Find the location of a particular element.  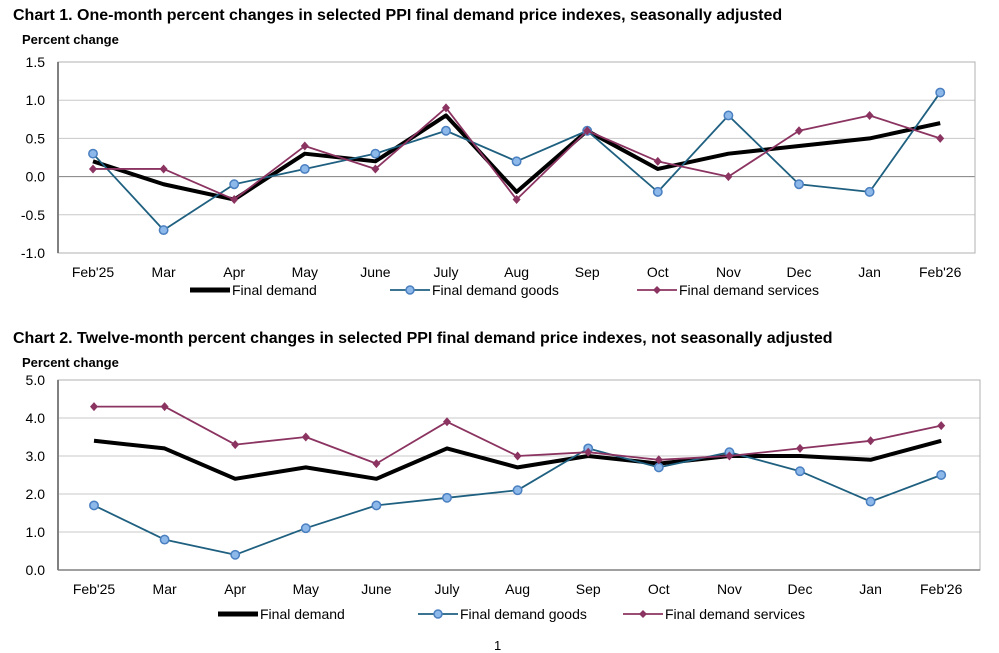

x-tick-label: Feb'26 is located at coordinates (941, 589).